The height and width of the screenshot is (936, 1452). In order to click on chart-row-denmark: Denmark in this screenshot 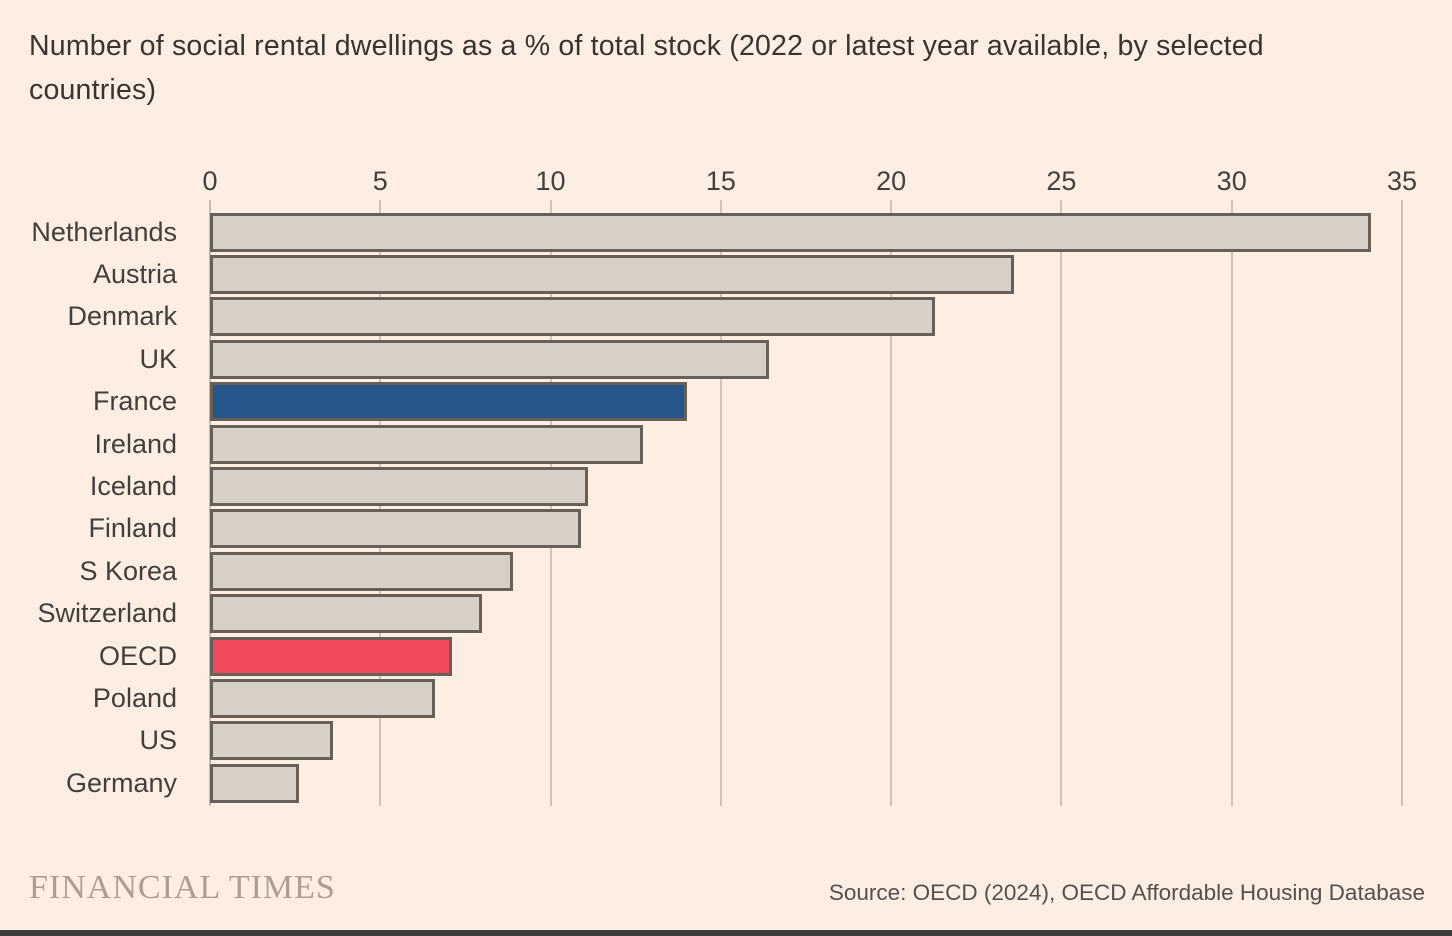, I will do `click(726, 317)`.